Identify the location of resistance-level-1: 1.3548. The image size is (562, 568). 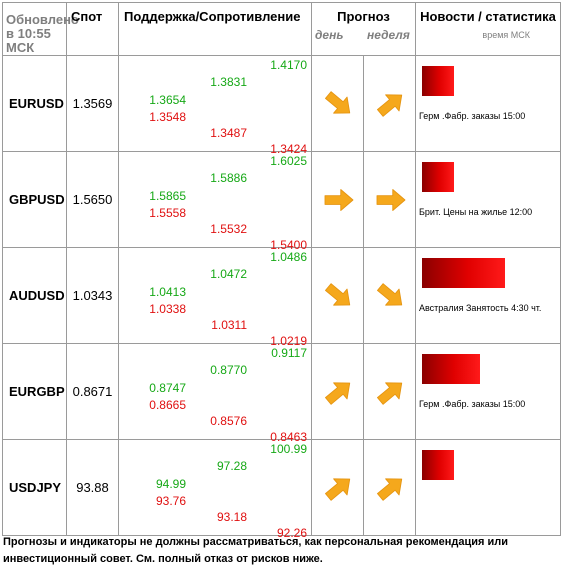
(167, 117).